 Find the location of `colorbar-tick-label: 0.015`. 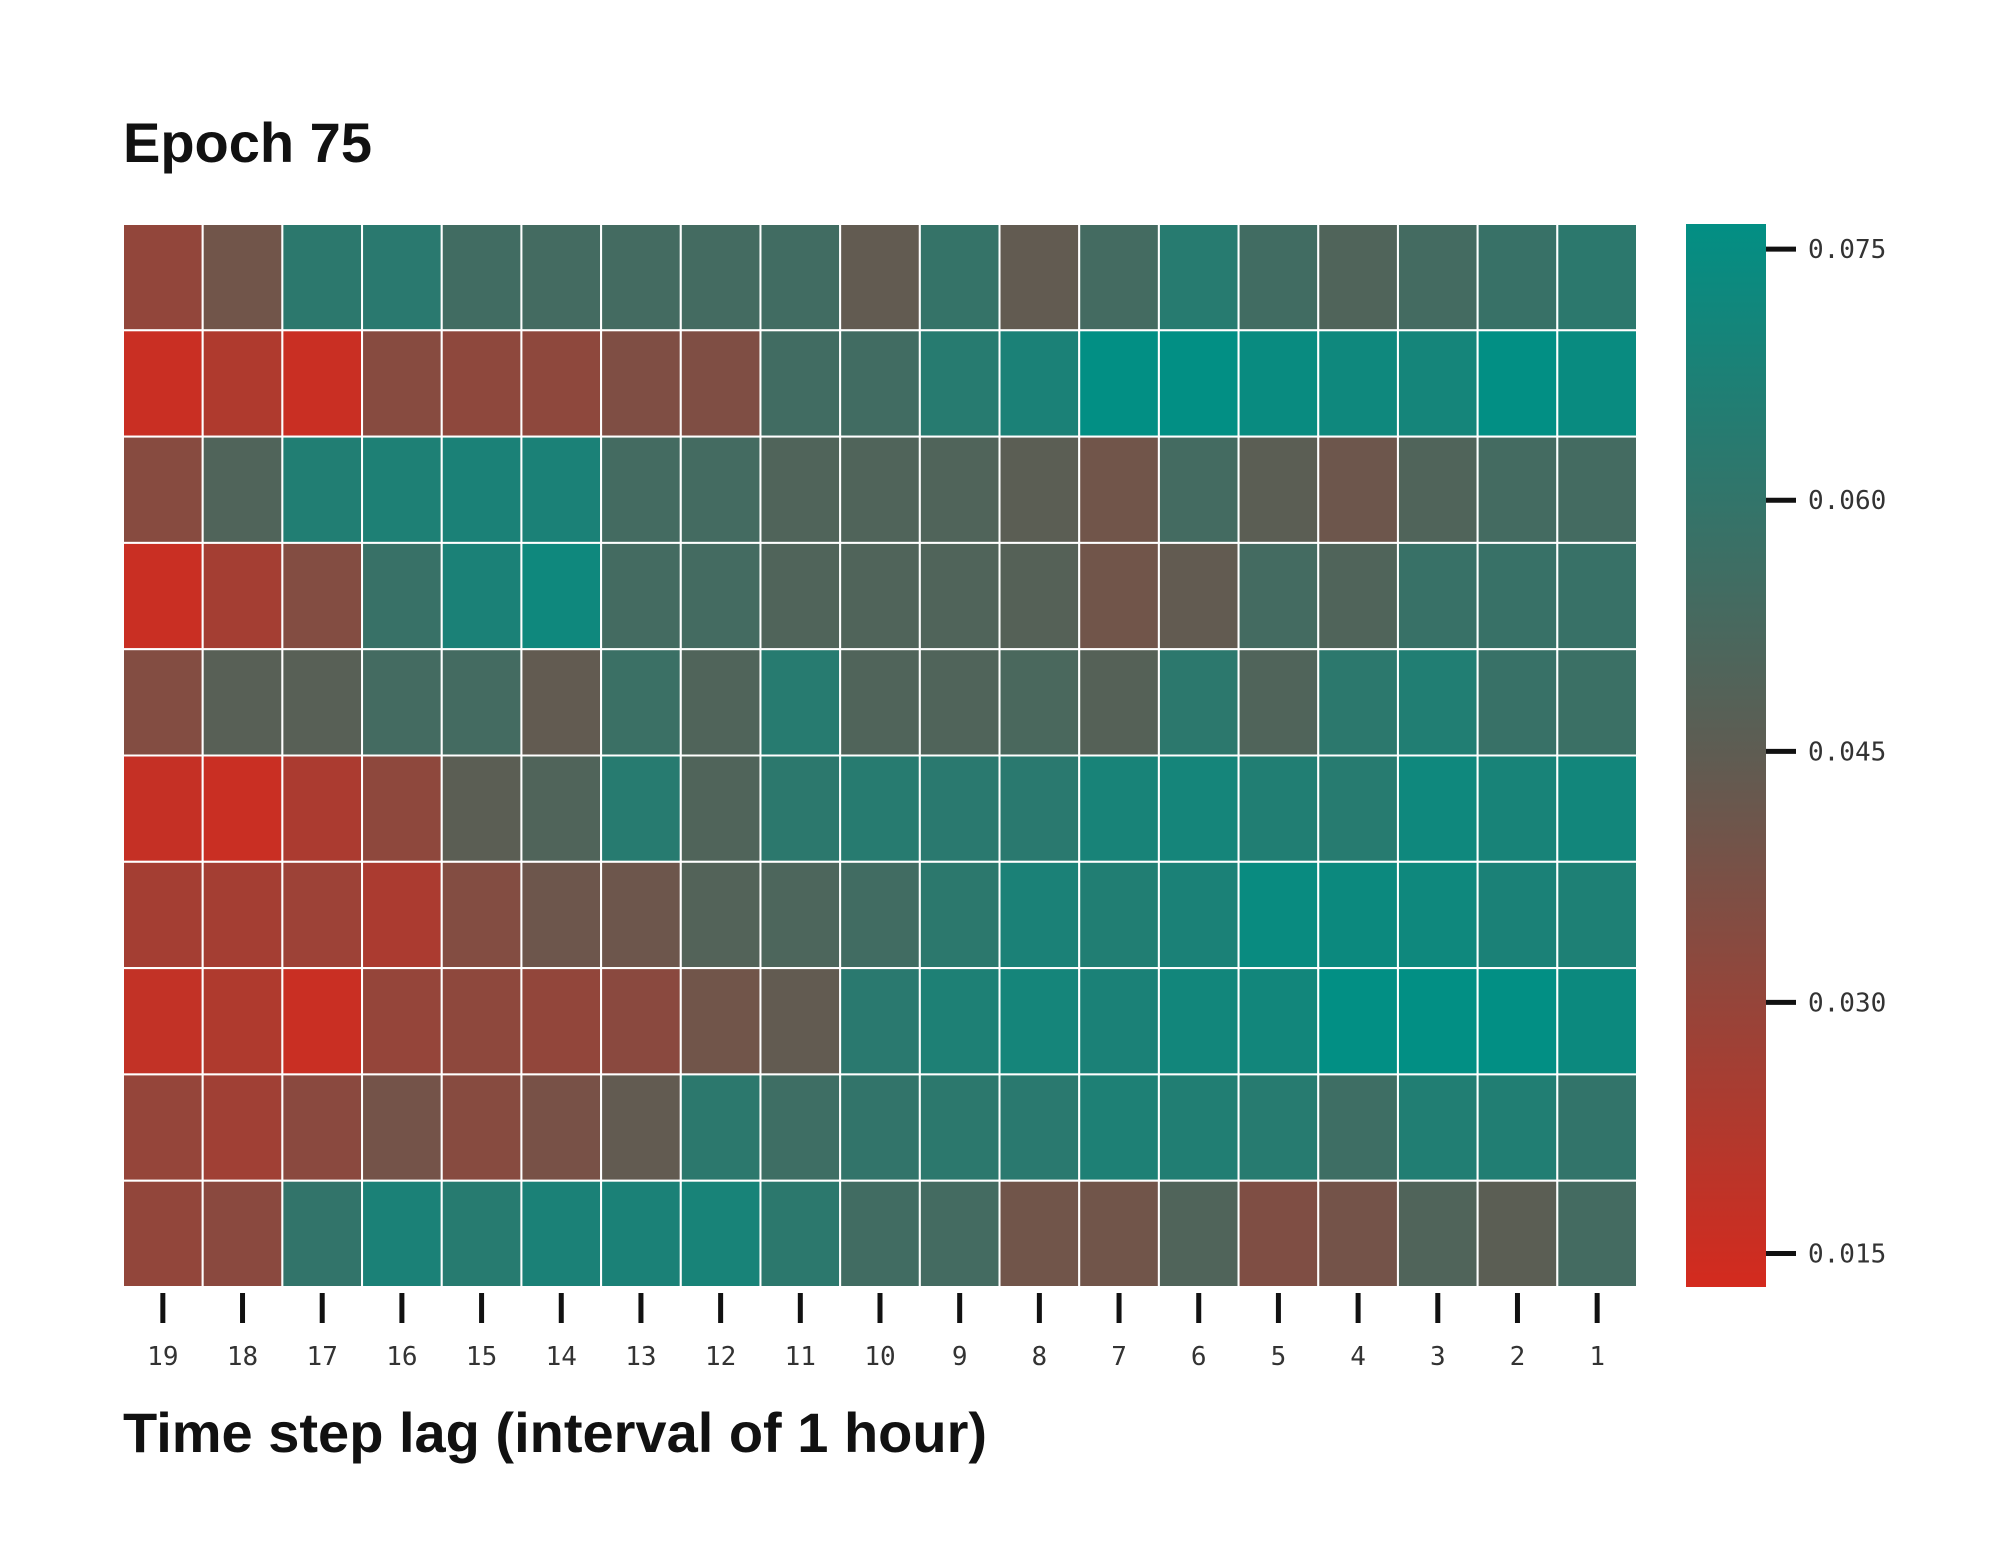

colorbar-tick-label: 0.015 is located at coordinates (1847, 1255).